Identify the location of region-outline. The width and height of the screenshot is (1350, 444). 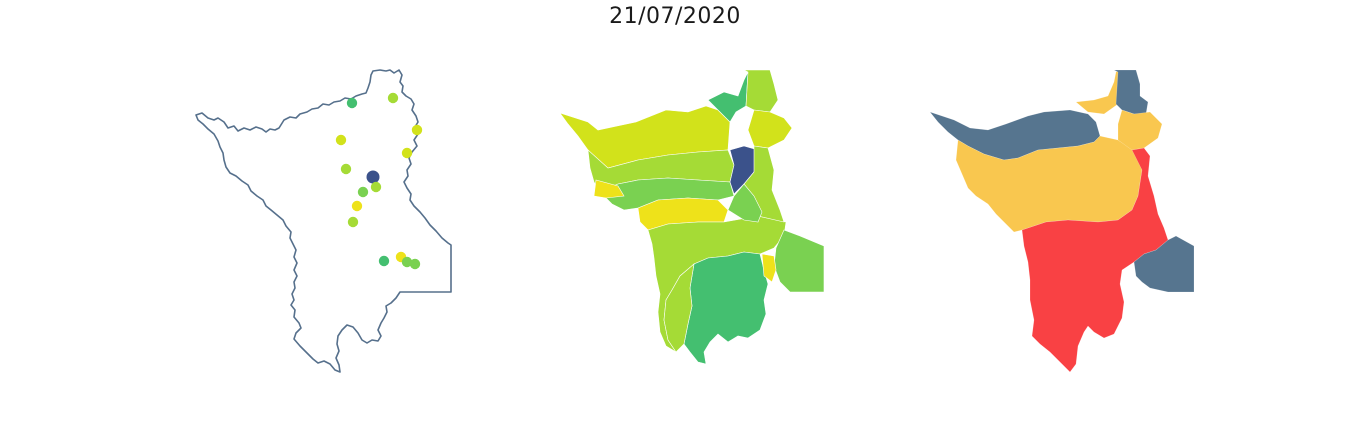
(323, 221).